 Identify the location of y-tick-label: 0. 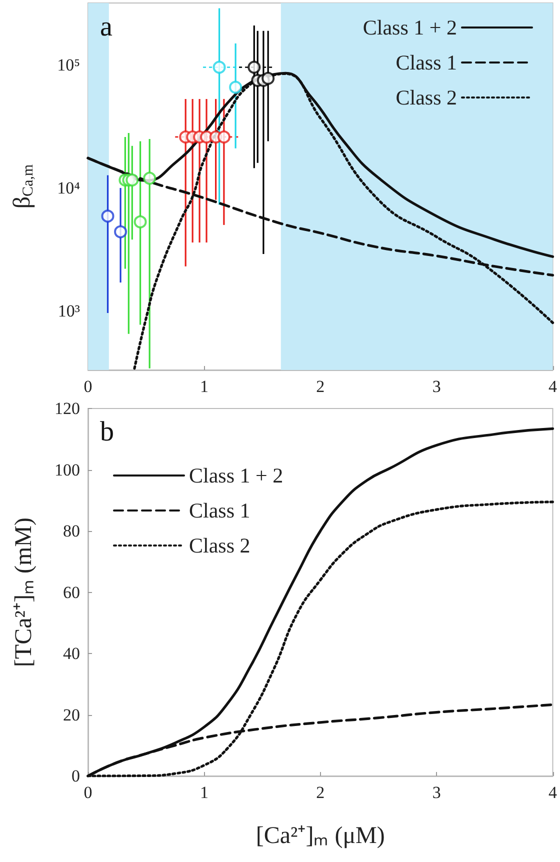
(76, 776).